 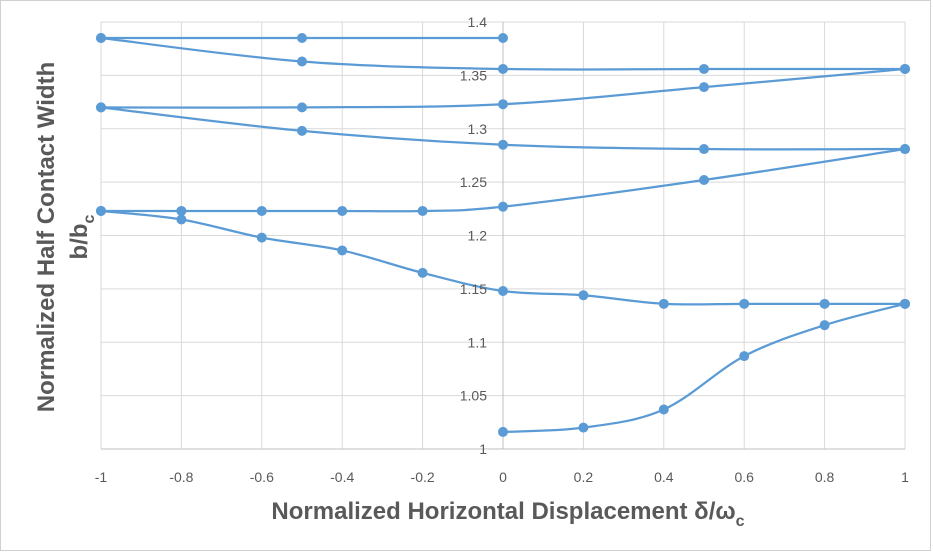 What do you see at coordinates (664, 477) in the screenshot?
I see `x-tick-label: 0.4` at bounding box center [664, 477].